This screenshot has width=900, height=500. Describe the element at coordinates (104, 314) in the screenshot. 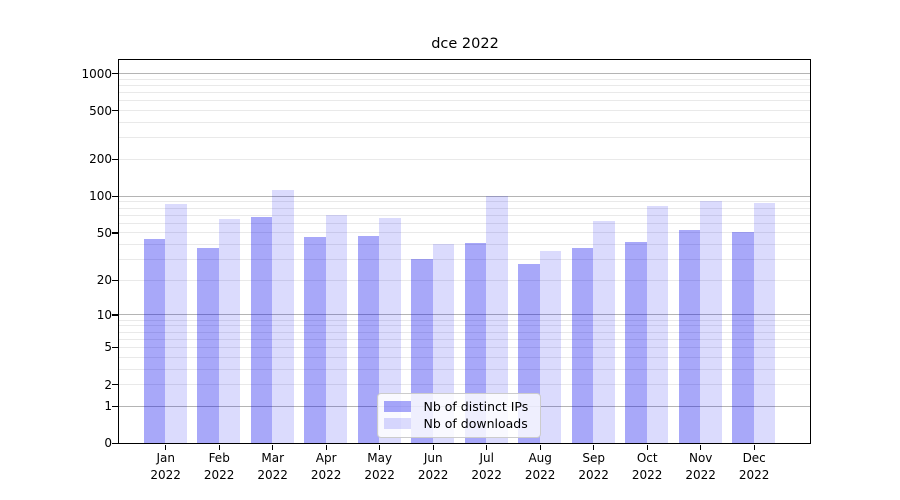

I see `ytick-label-10: 10` at that location.